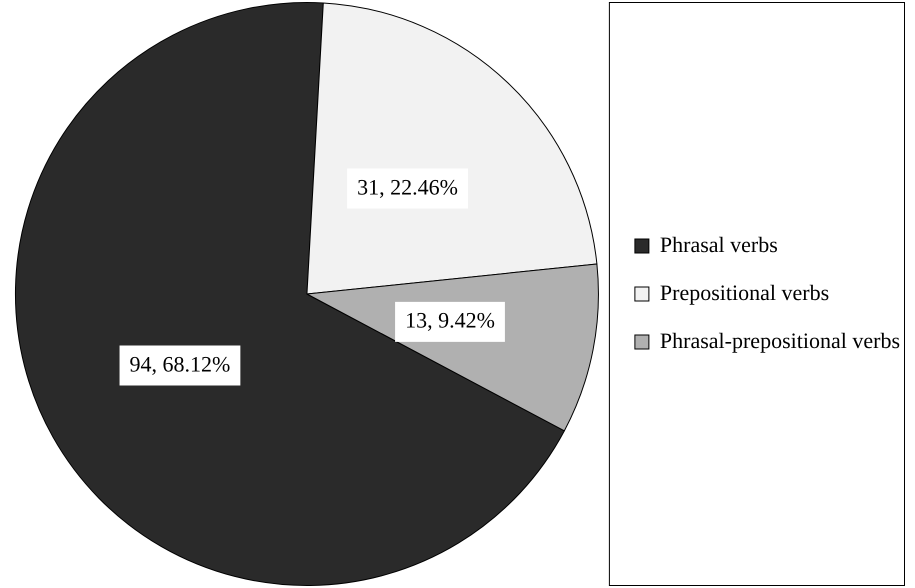 The height and width of the screenshot is (588, 915). What do you see at coordinates (180, 363) in the screenshot?
I see `data-label: 94, 68.12%` at bounding box center [180, 363].